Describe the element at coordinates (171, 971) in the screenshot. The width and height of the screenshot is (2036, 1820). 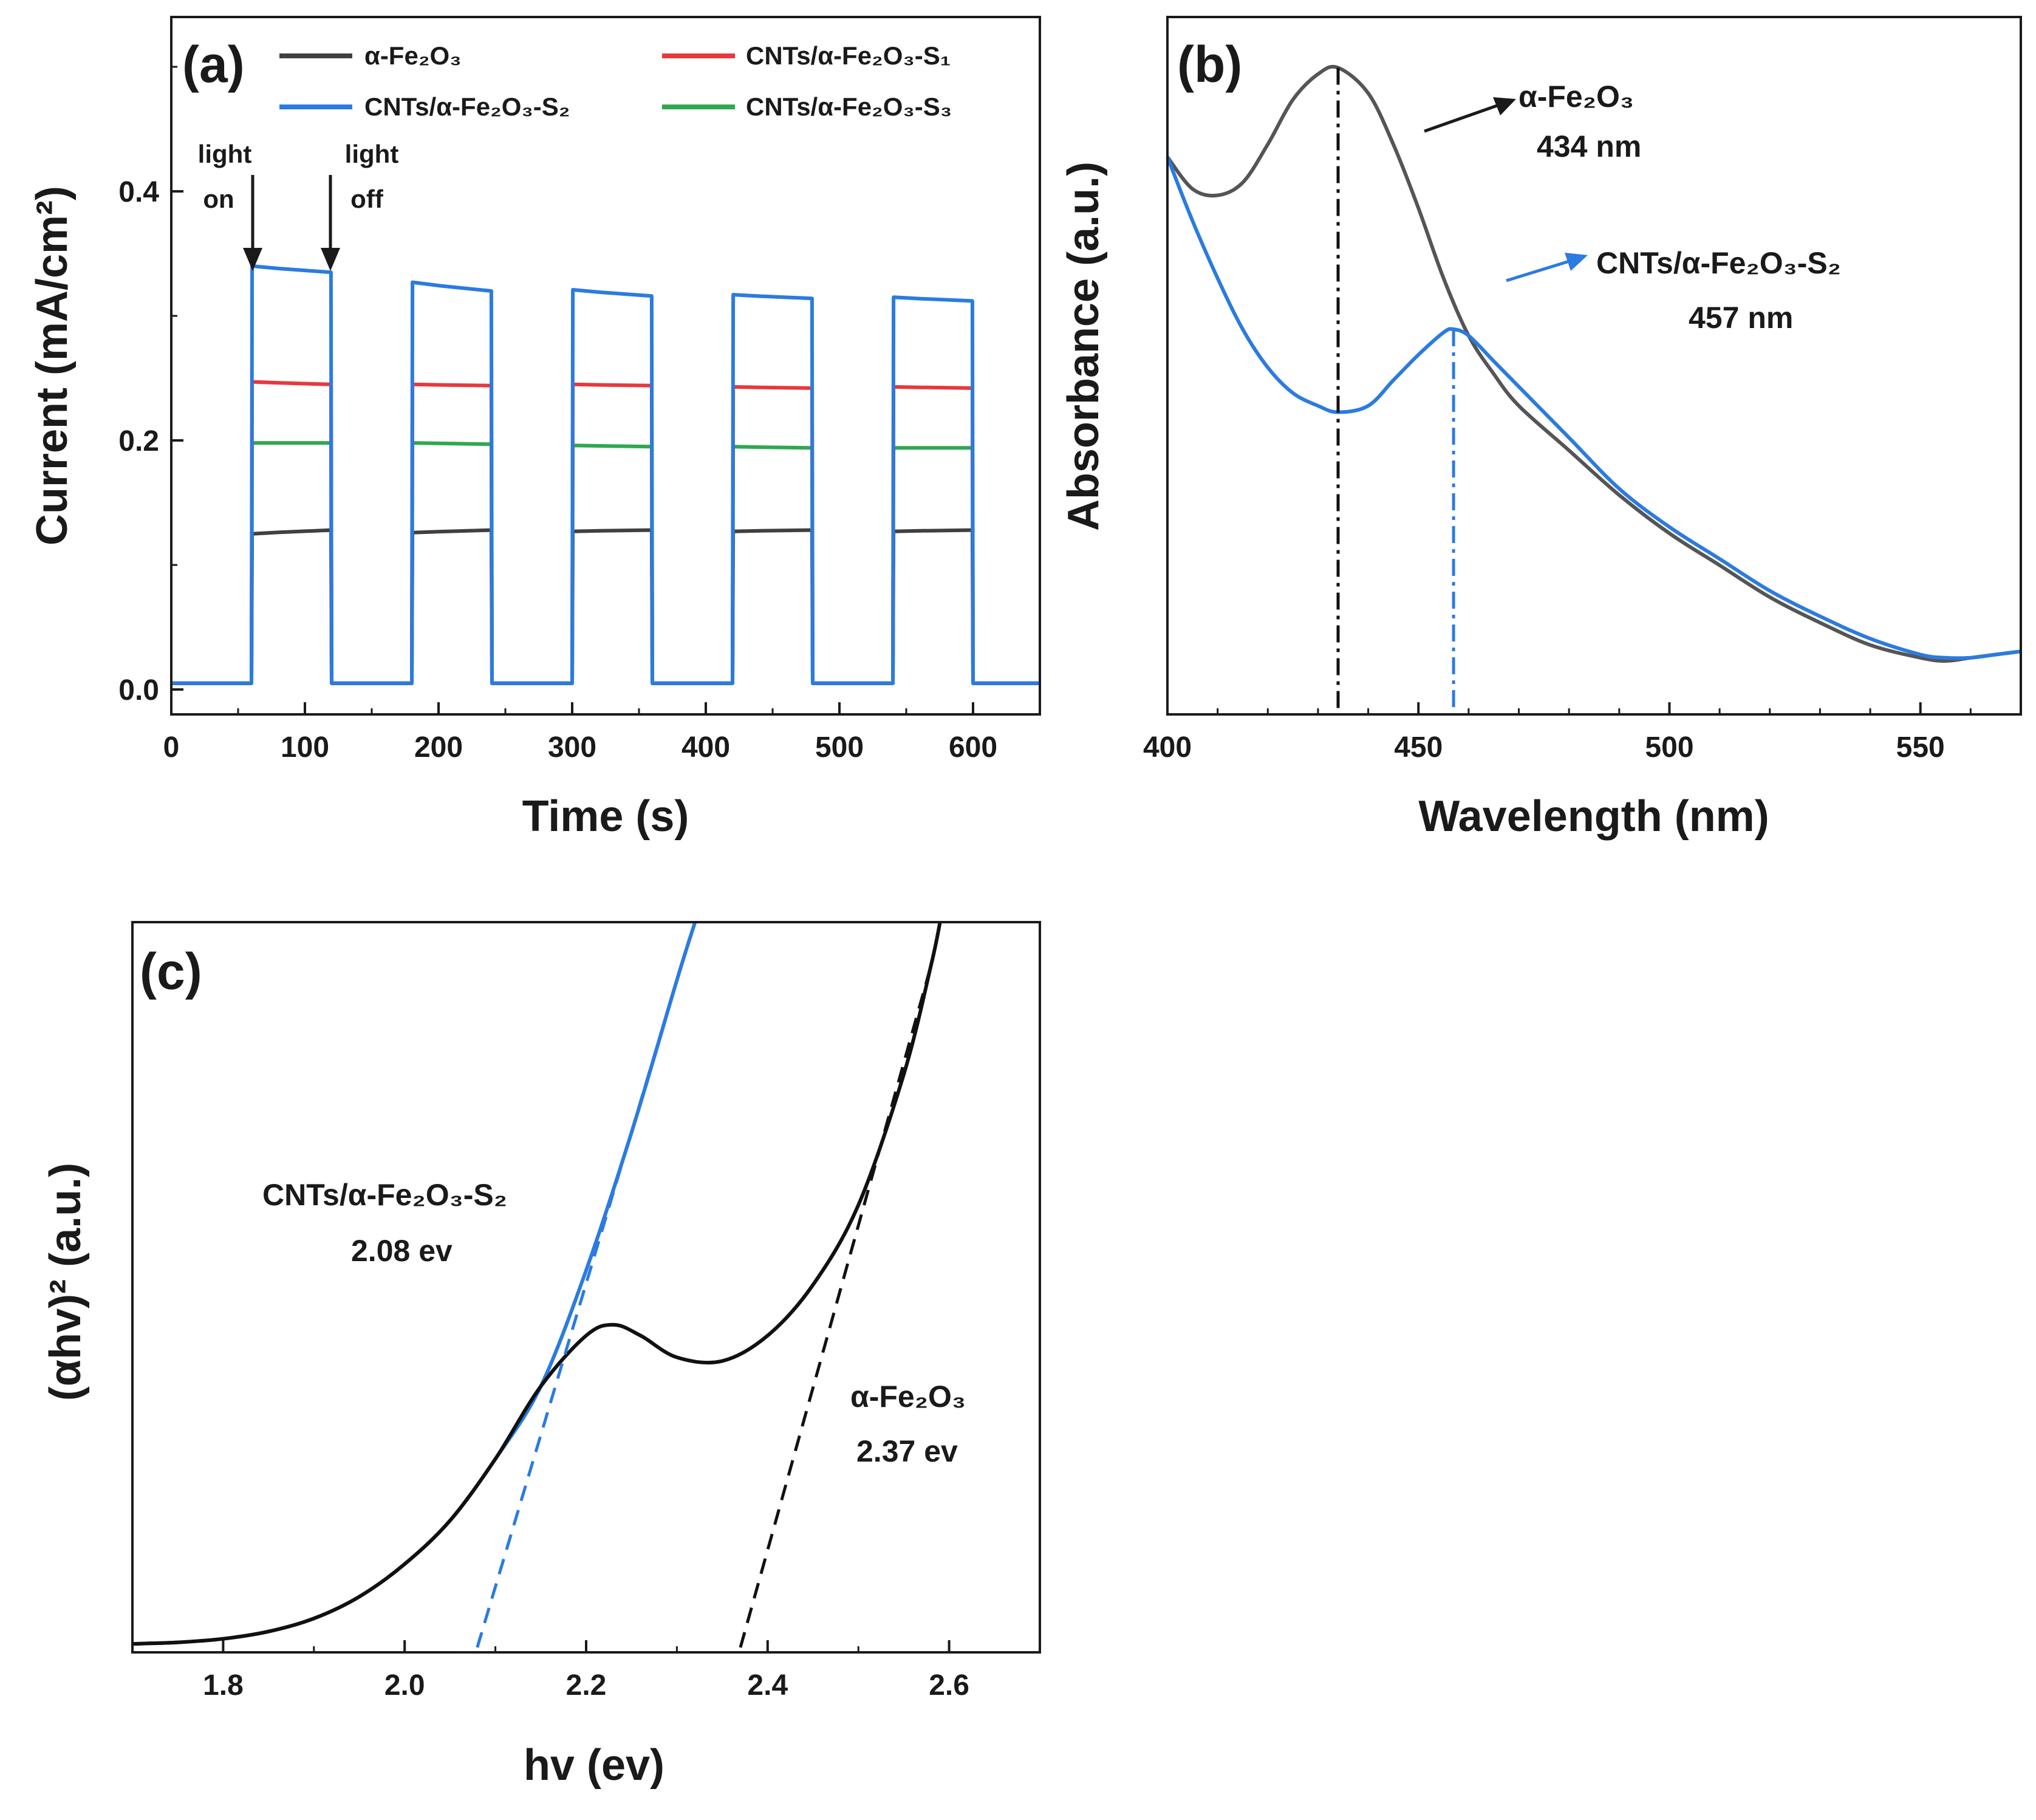
I see `panel-c-label: (c)` at that location.